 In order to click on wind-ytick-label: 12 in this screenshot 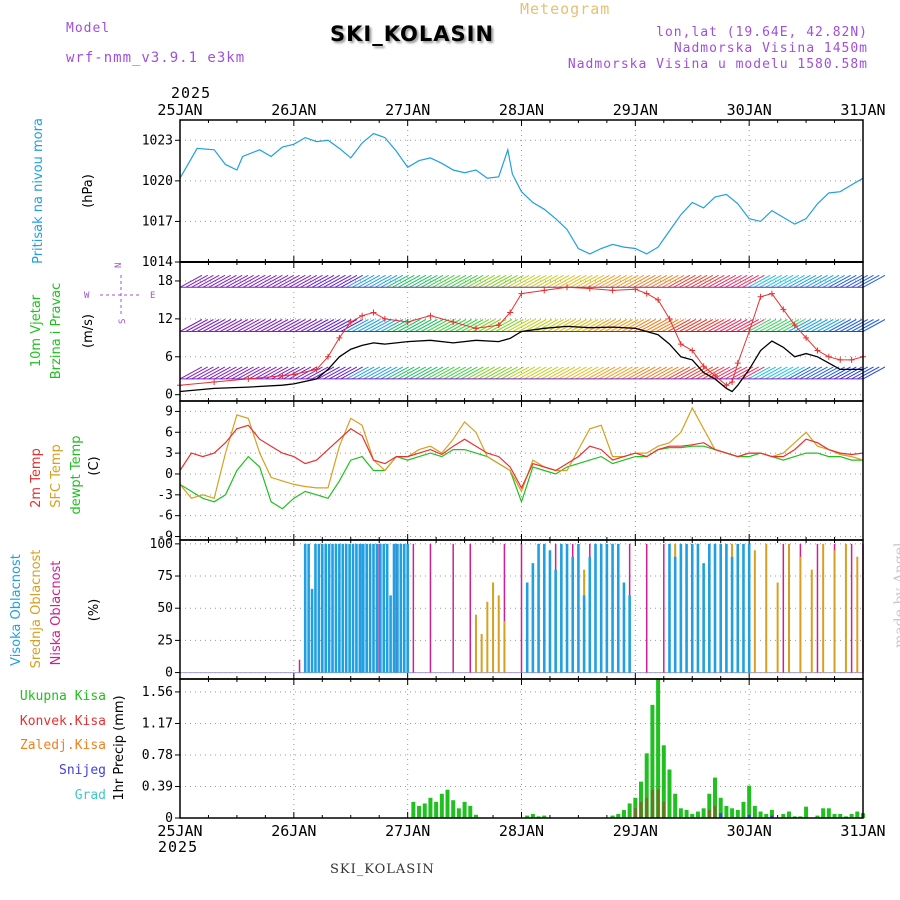, I will do `click(165, 319)`.